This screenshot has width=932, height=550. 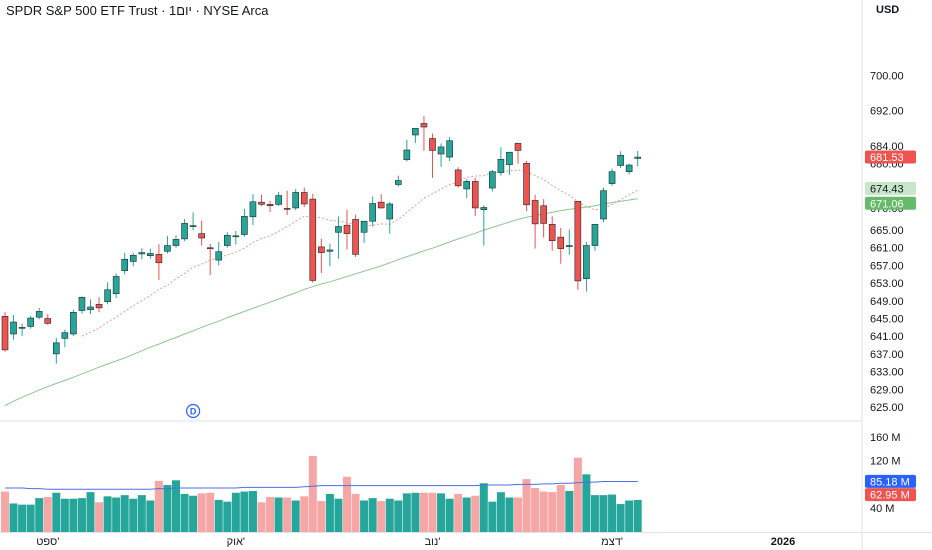 I want to click on time-tick-label: דצמ', so click(x=612, y=542).